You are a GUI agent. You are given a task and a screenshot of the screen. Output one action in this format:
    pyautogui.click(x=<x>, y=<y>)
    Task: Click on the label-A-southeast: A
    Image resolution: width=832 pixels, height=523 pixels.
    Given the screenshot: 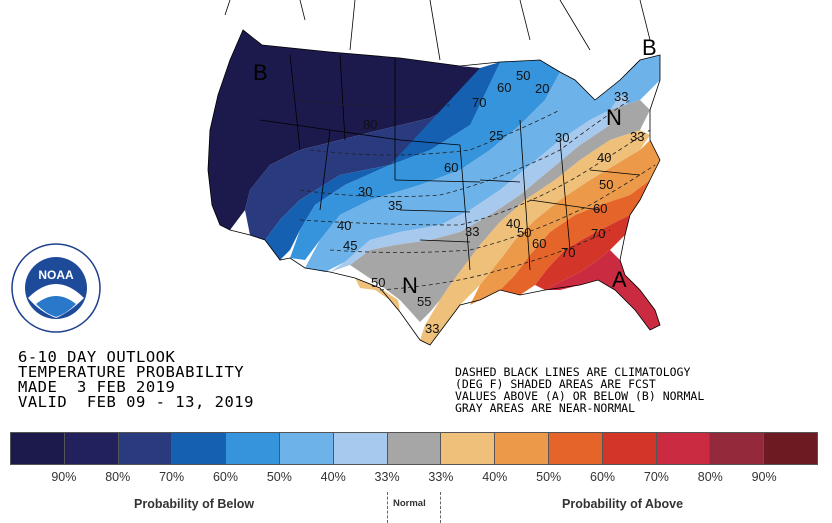 What is the action you would take?
    pyautogui.click(x=619, y=279)
    